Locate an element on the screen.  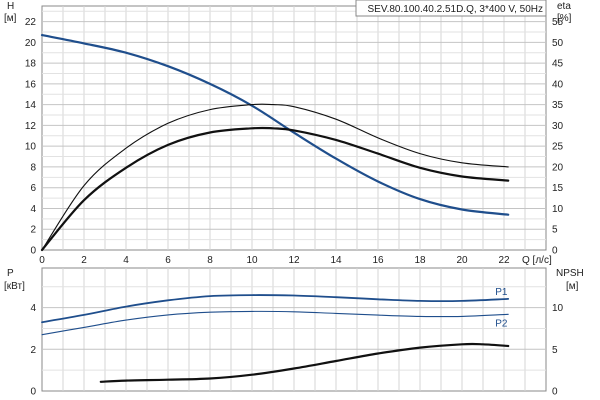
x-tick-label: 10 is located at coordinates (252, 260).